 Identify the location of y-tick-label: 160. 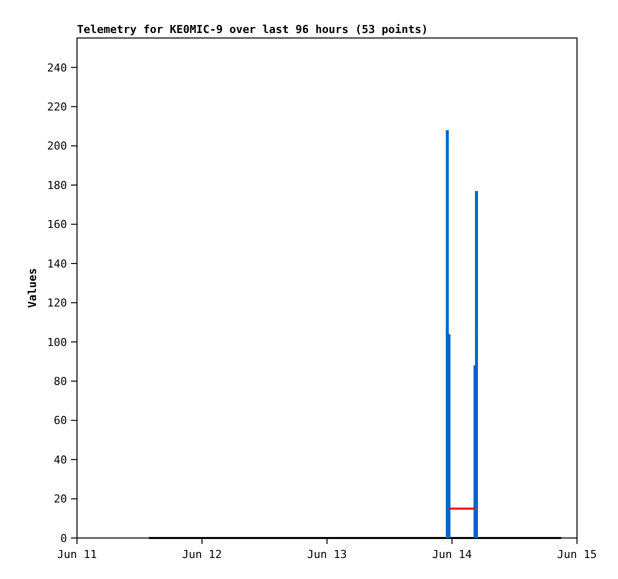
(57, 225).